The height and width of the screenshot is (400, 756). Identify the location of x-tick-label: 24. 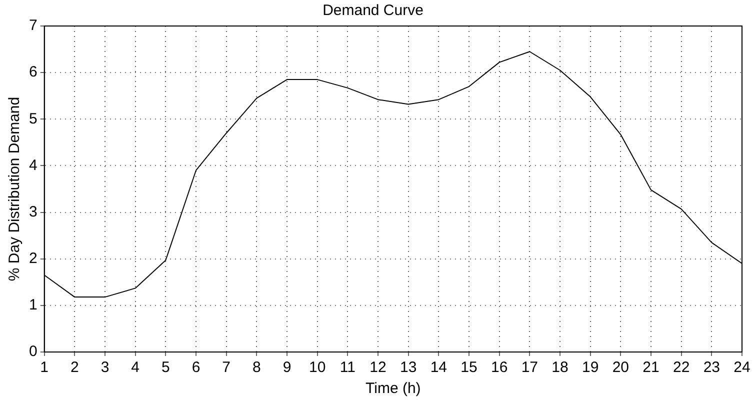
(742, 367).